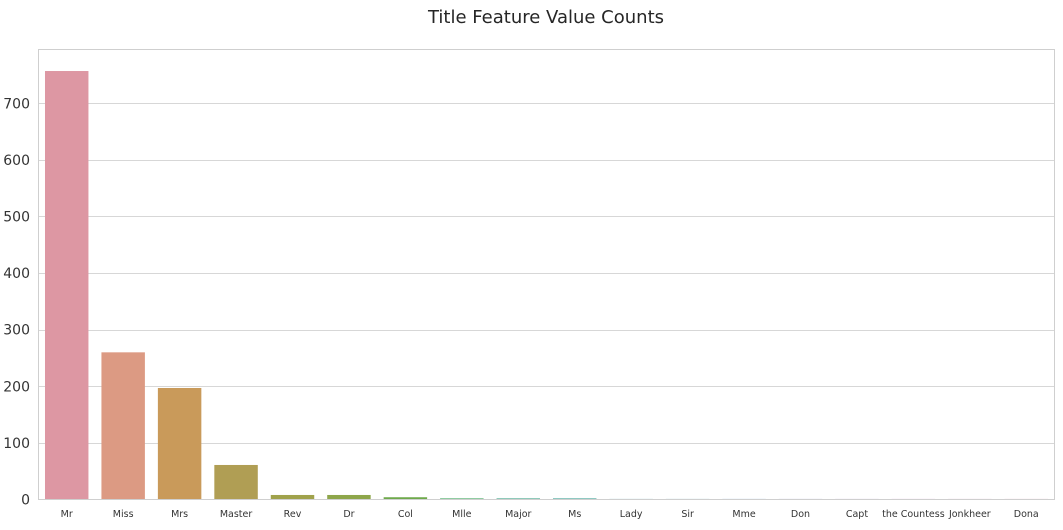 The height and width of the screenshot is (530, 1063). What do you see at coordinates (462, 499) in the screenshot?
I see `bar-mlle` at bounding box center [462, 499].